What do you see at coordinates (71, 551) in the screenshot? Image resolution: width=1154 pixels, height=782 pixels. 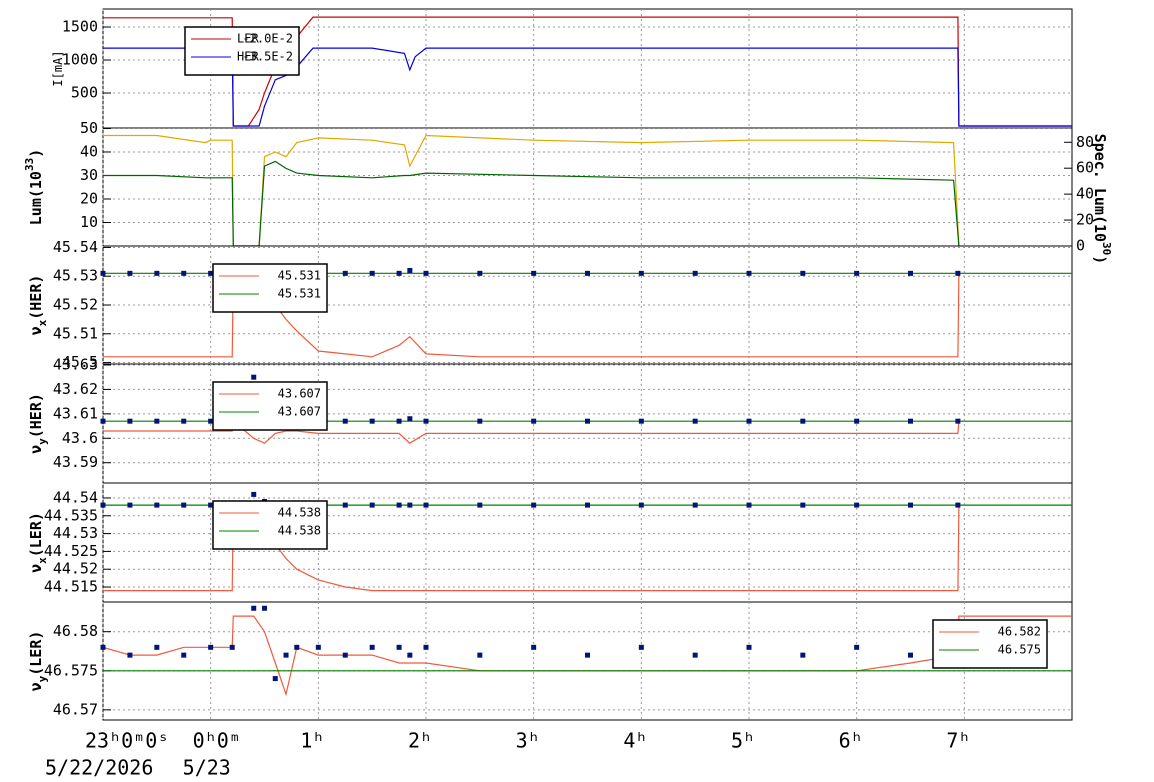 I see `y-tick-label: 44.525` at bounding box center [71, 551].